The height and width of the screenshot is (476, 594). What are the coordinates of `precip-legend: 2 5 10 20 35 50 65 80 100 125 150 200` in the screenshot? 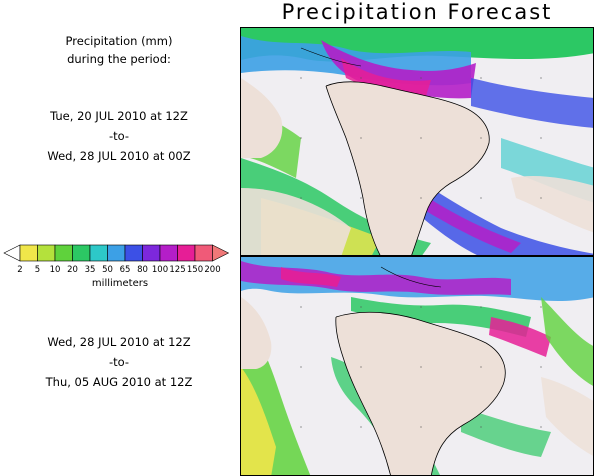 It's located at (120, 265).